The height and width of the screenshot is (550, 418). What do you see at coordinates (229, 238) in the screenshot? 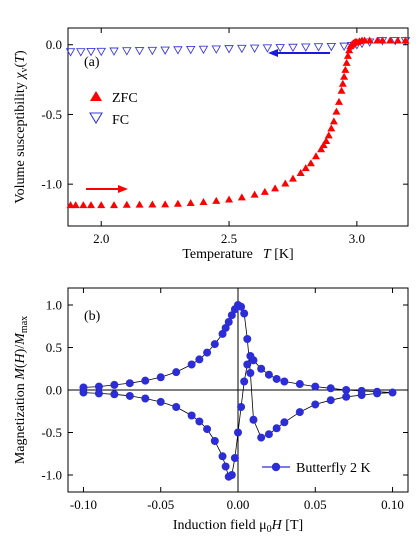
I see `panel-a-x-tick-label: 2.5` at bounding box center [229, 238].